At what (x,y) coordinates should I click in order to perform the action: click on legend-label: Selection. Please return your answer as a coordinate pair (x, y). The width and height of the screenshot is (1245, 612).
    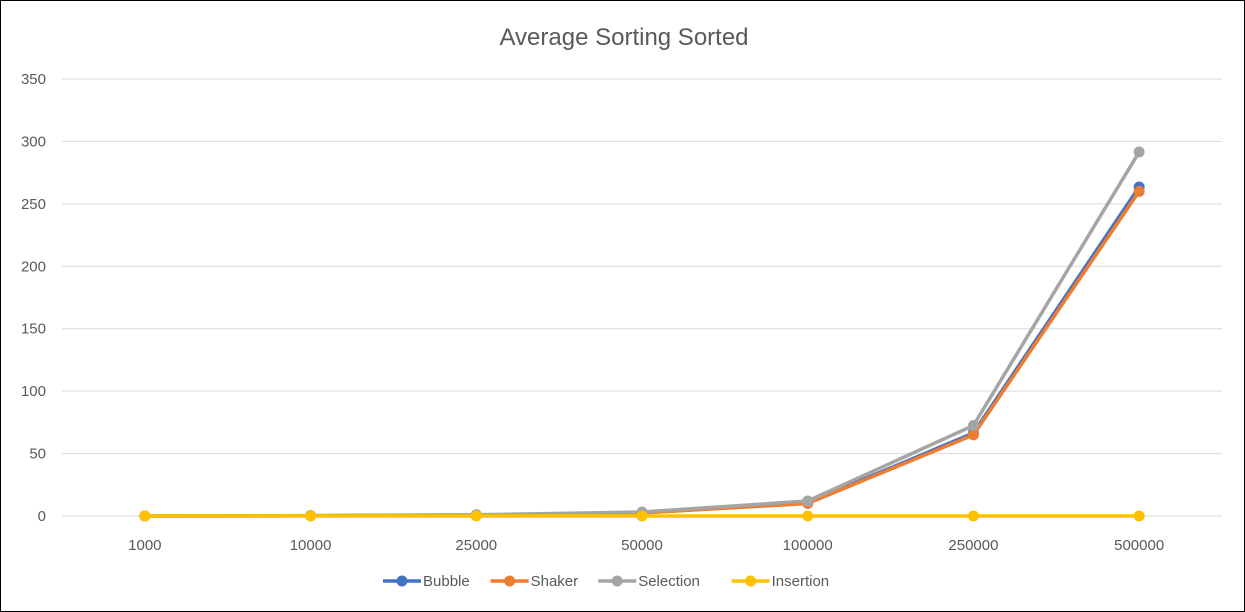
    Looking at the image, I should click on (669, 581).